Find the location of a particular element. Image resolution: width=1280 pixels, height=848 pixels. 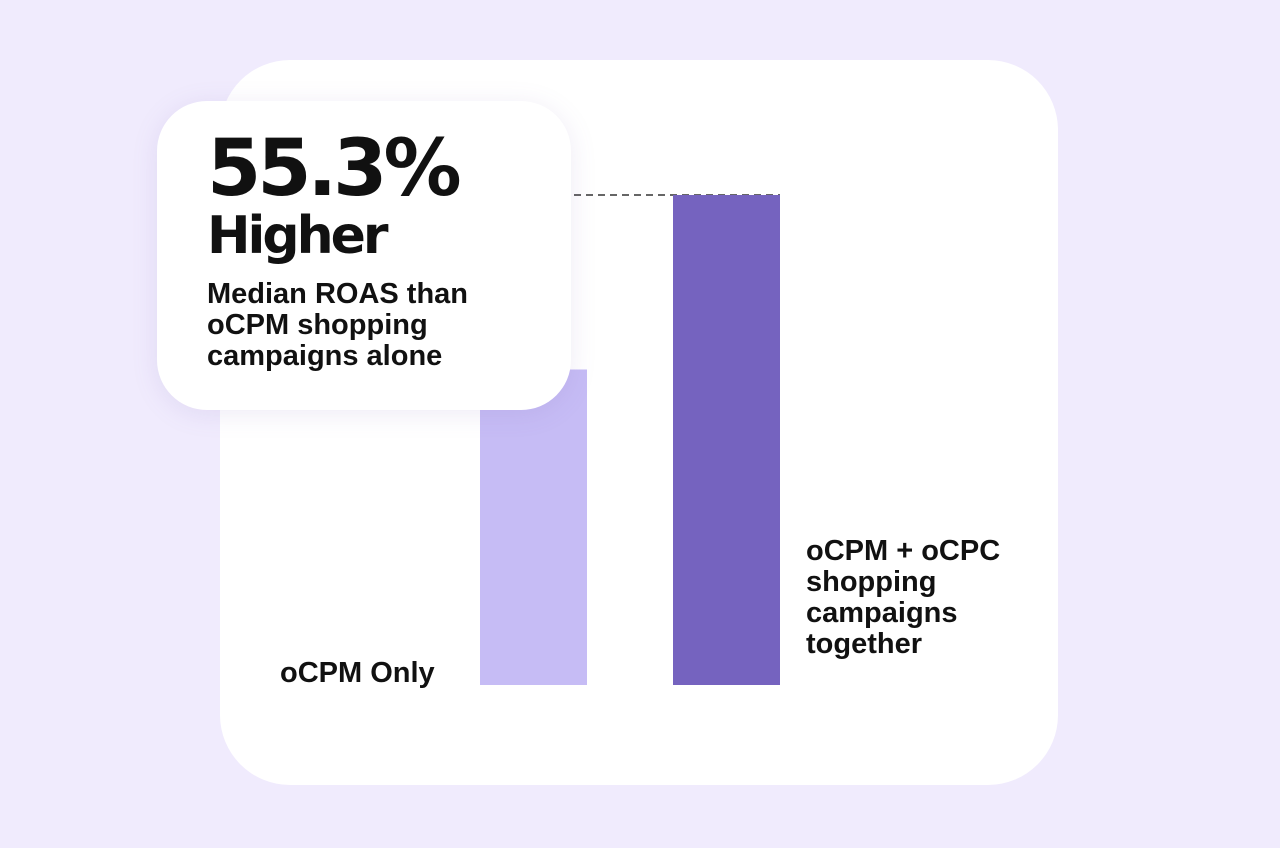

category-label-ocpm-ocpc: oCPM + oCPC shopping campaigns together is located at coordinates (903, 597).